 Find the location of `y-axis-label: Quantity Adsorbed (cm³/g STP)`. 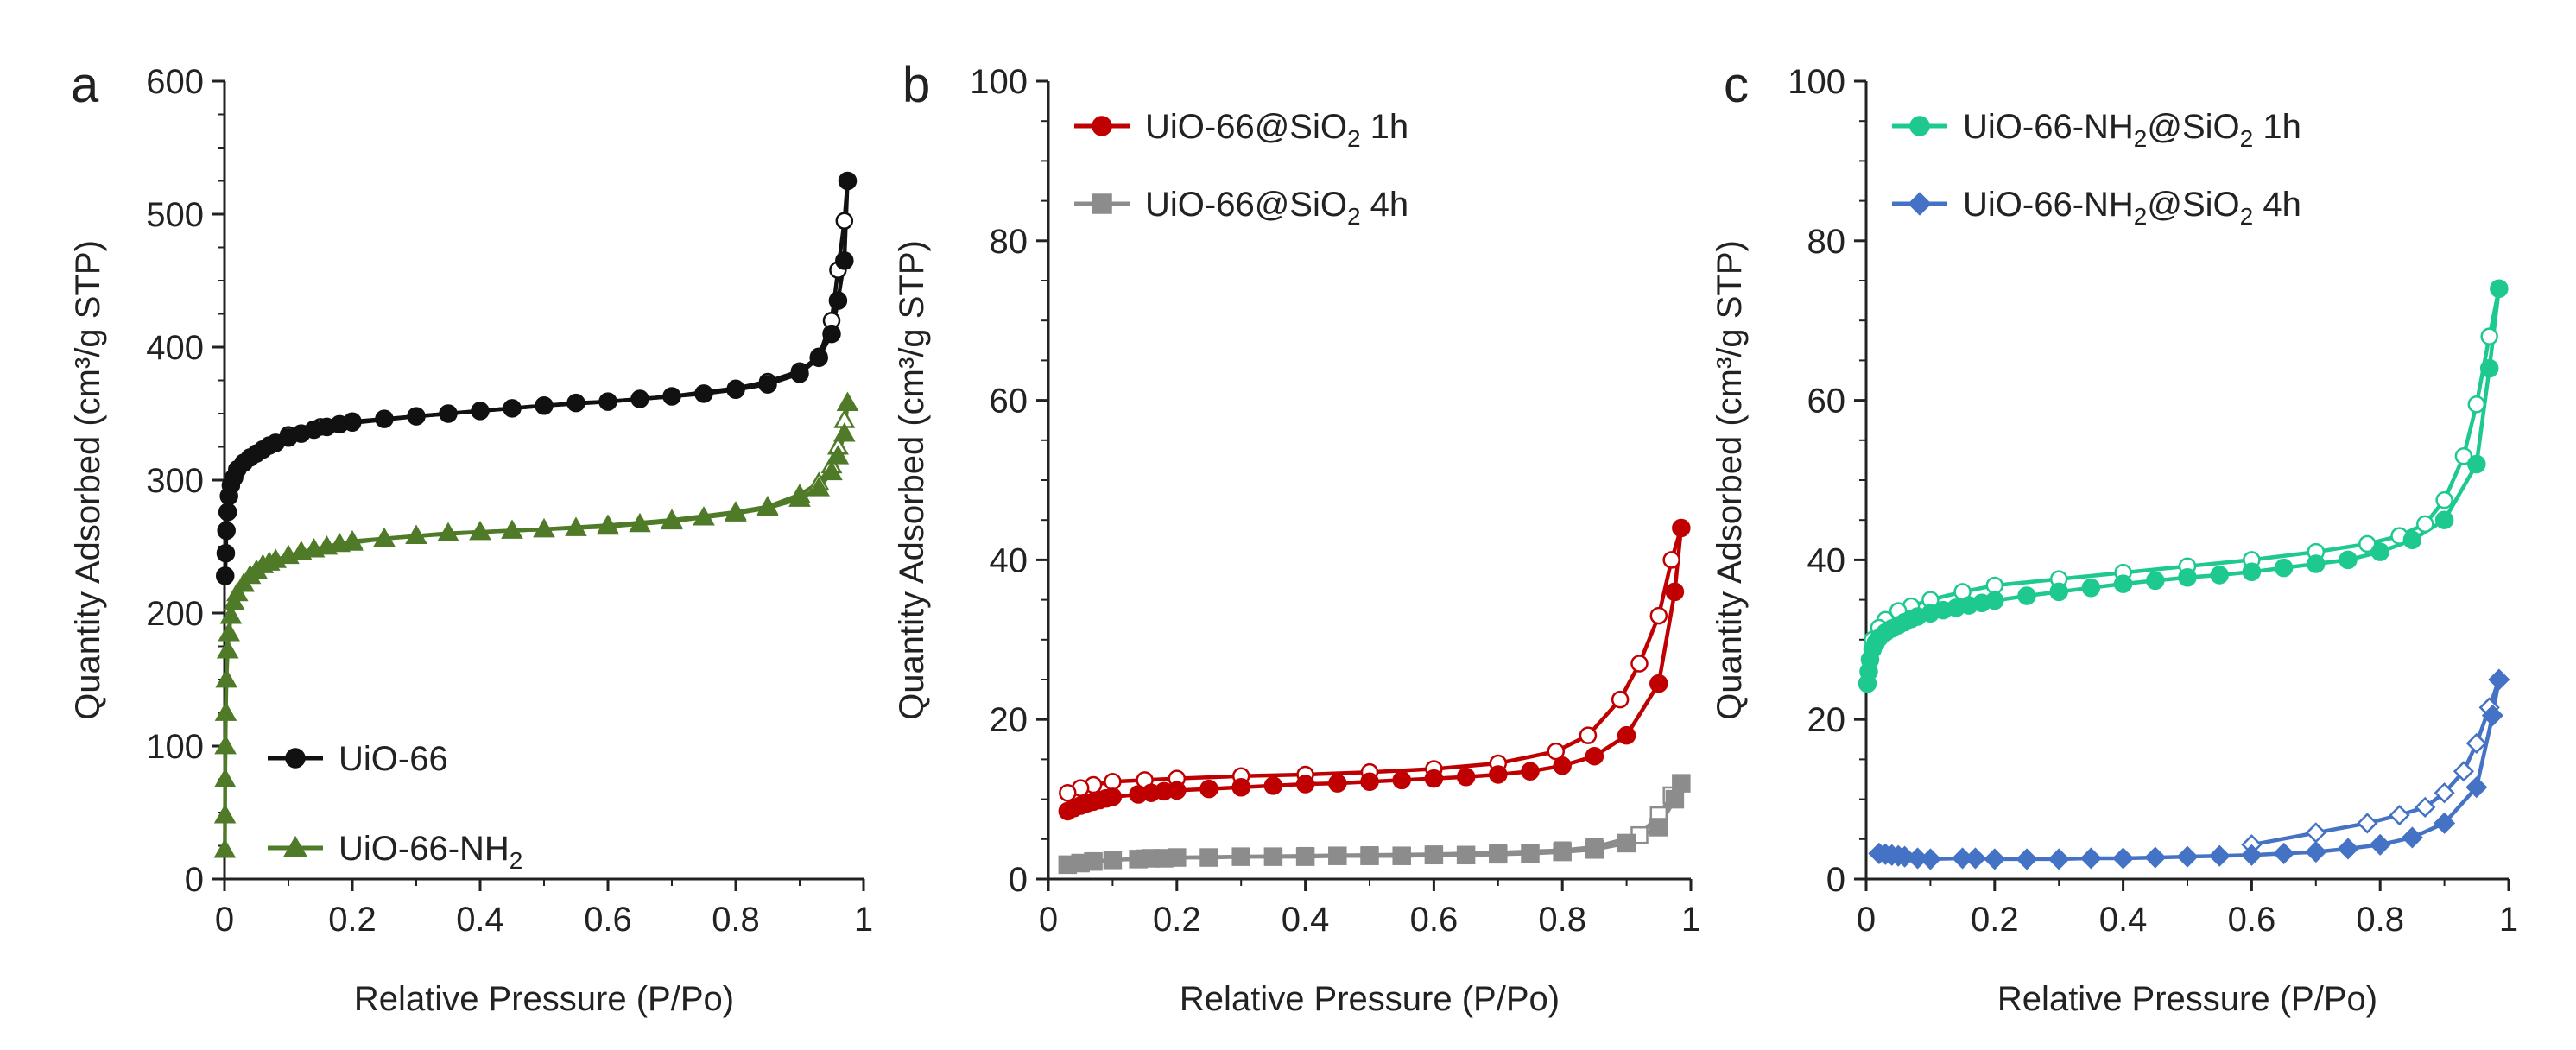

y-axis-label: Quantity Adsorbed (cm³/g STP) is located at coordinates (912, 480).